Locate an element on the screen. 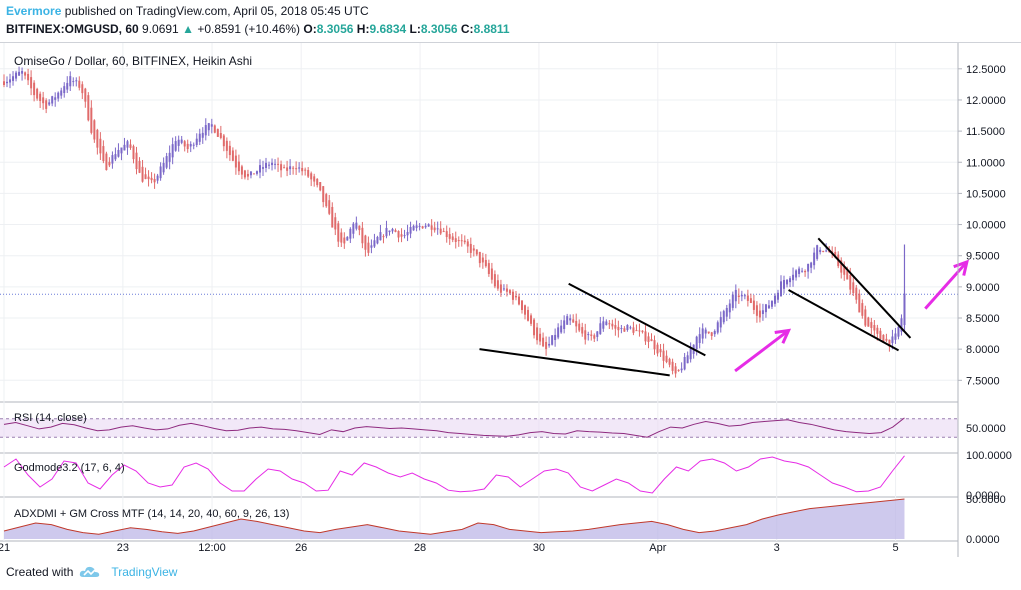 The height and width of the screenshot is (590, 1021). rsi-title: RSI (14, close) is located at coordinates (50, 418).